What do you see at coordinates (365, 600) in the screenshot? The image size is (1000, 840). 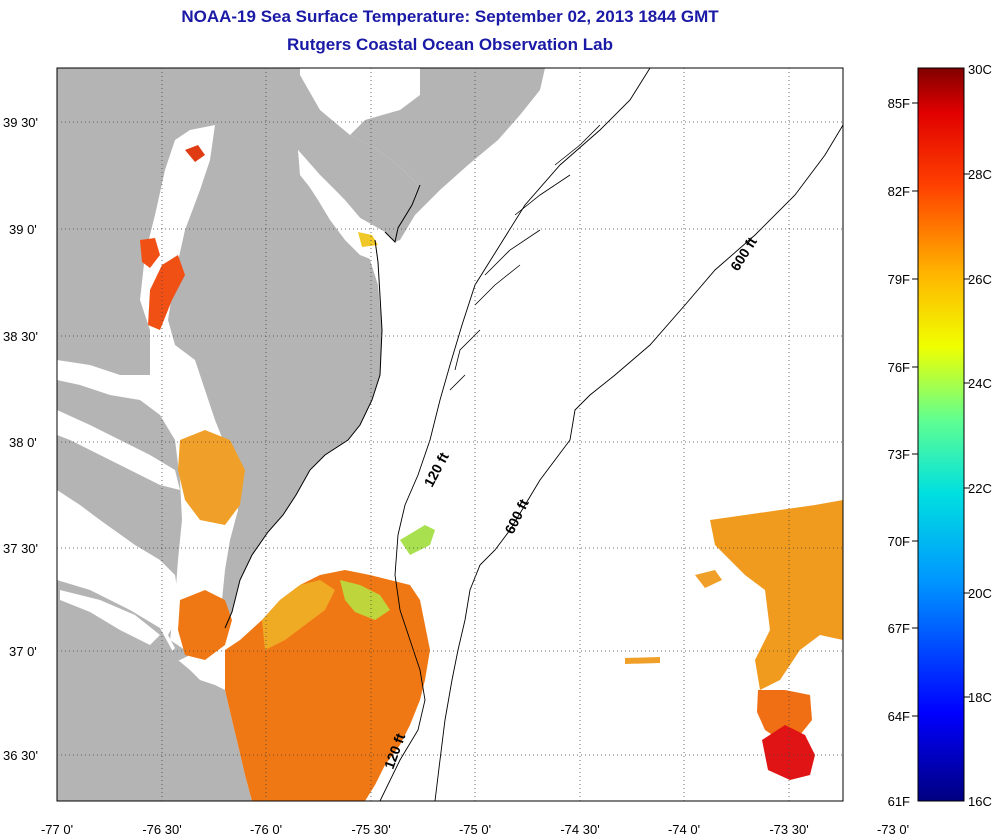 I see `sst-patch-south-green` at bounding box center [365, 600].